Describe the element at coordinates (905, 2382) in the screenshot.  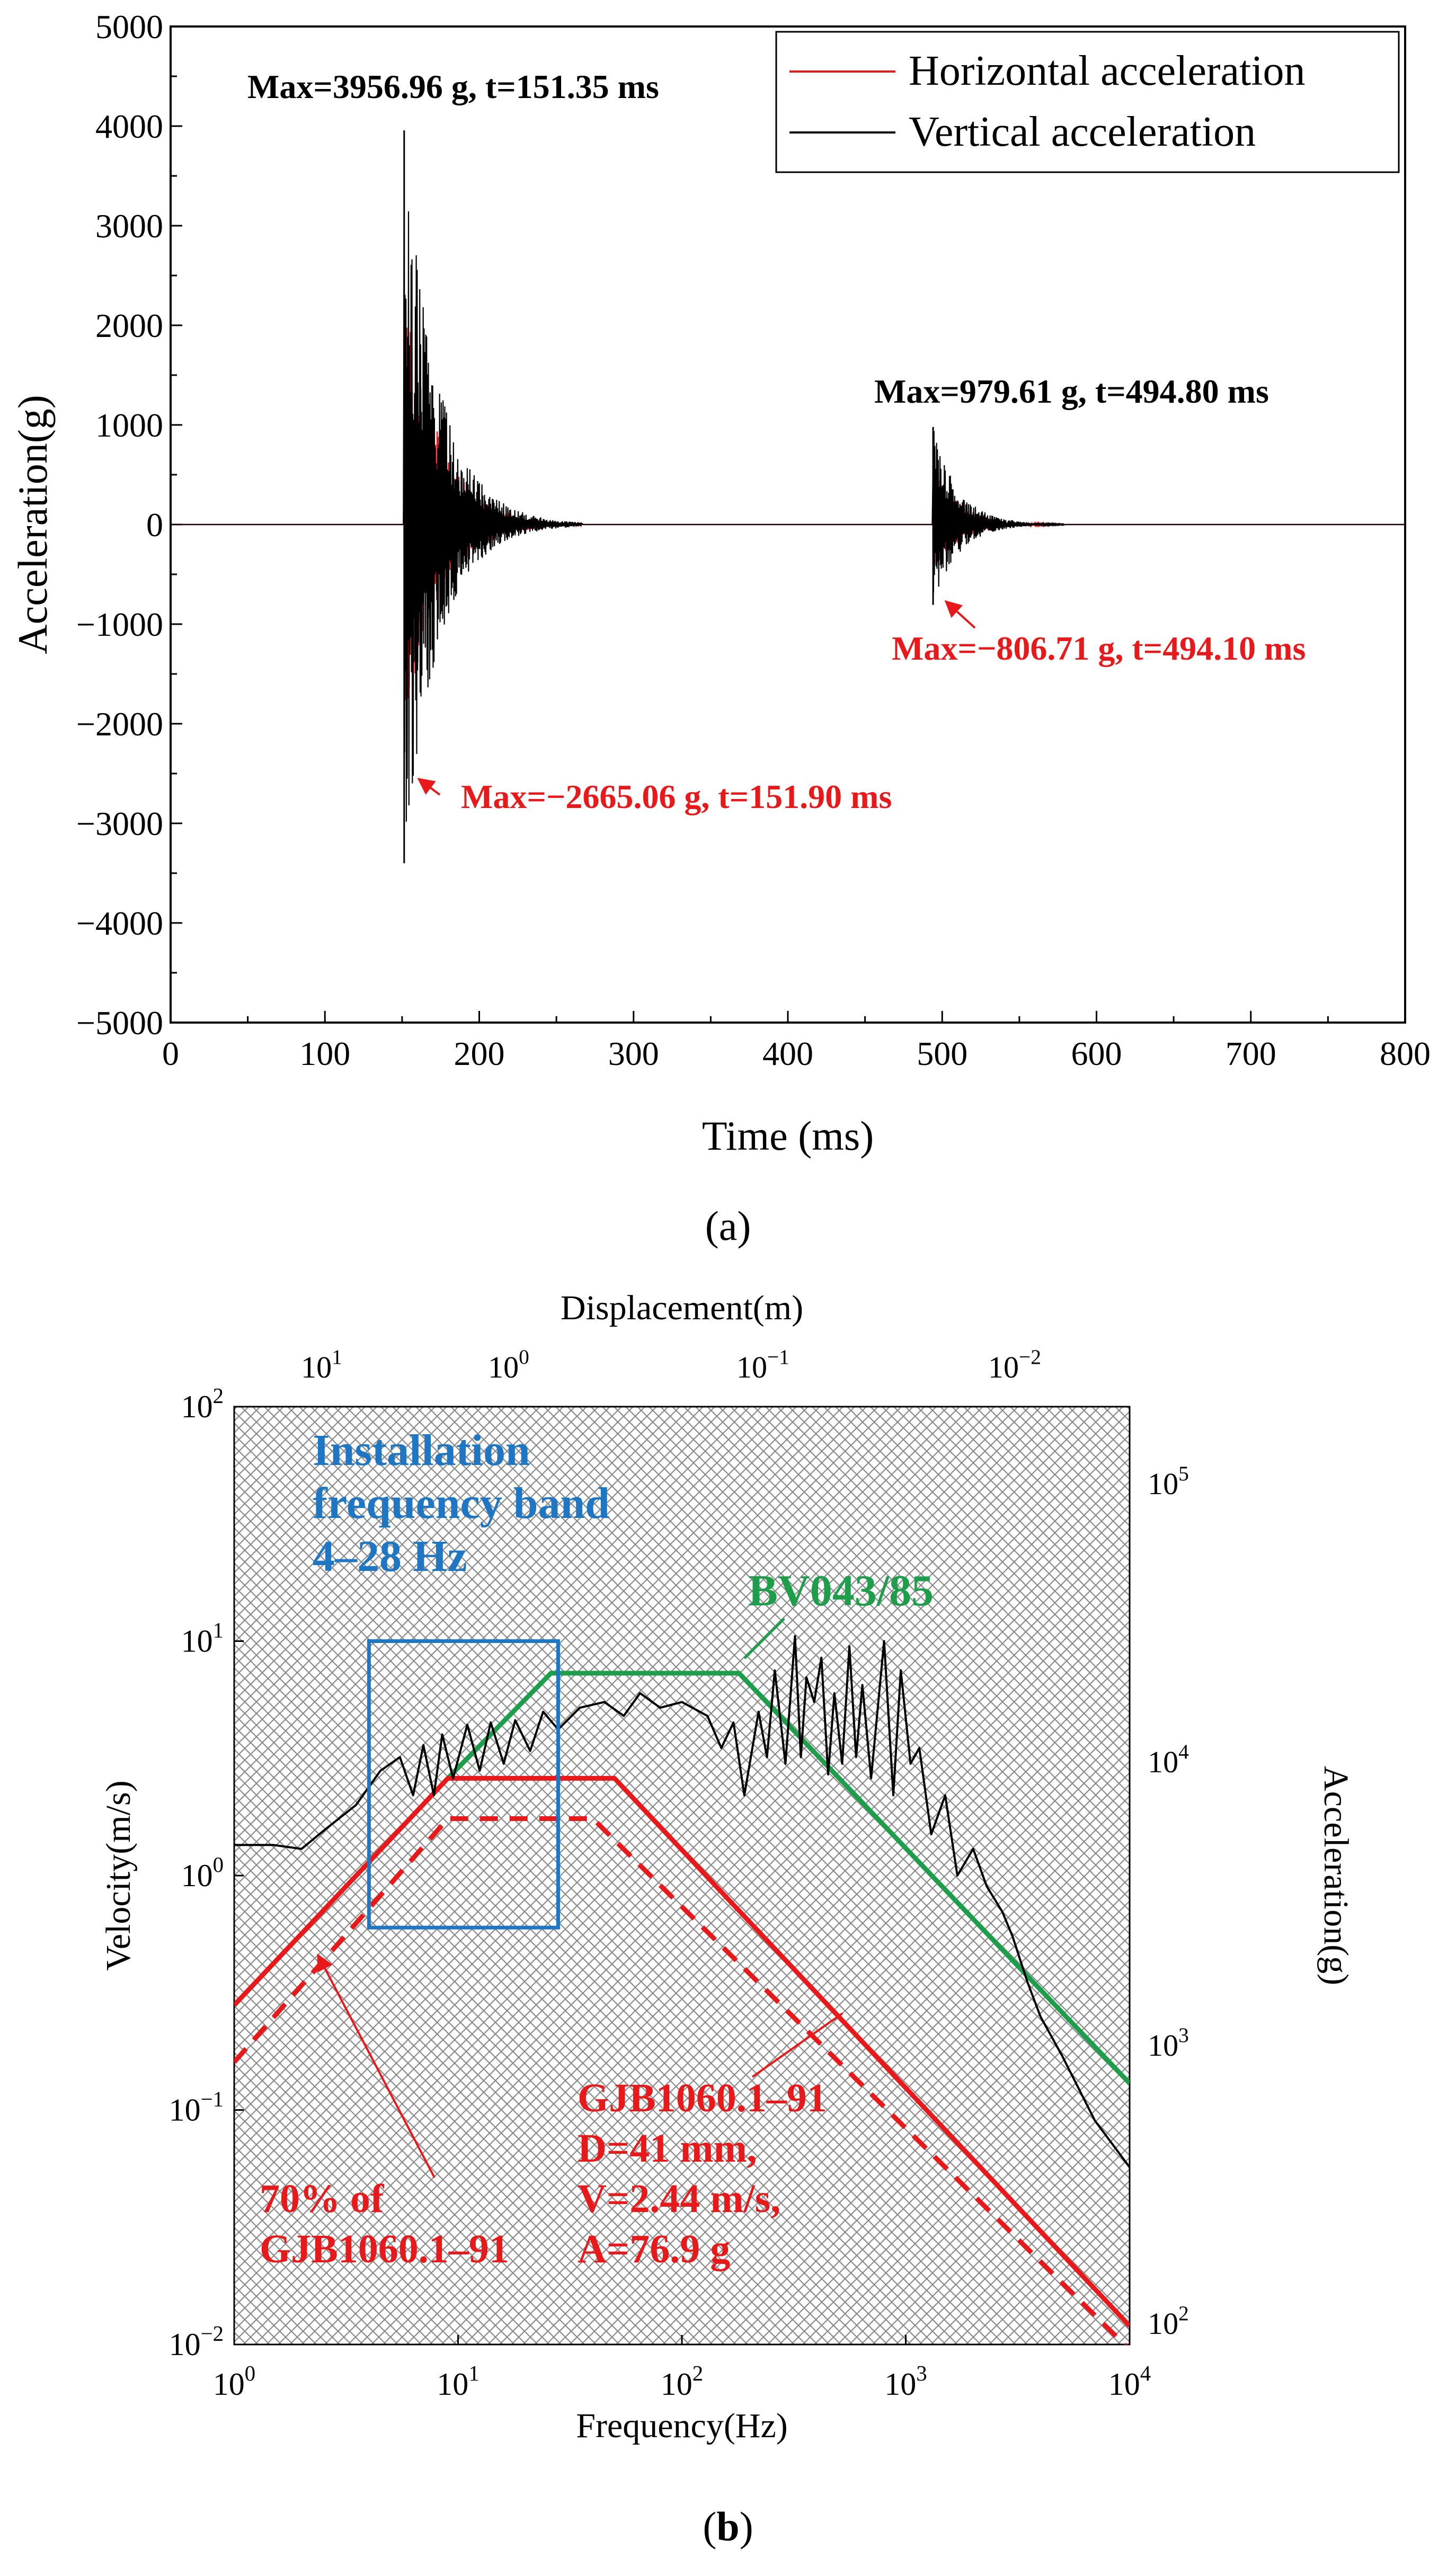
I see `x-tick-label: 10³` at that location.